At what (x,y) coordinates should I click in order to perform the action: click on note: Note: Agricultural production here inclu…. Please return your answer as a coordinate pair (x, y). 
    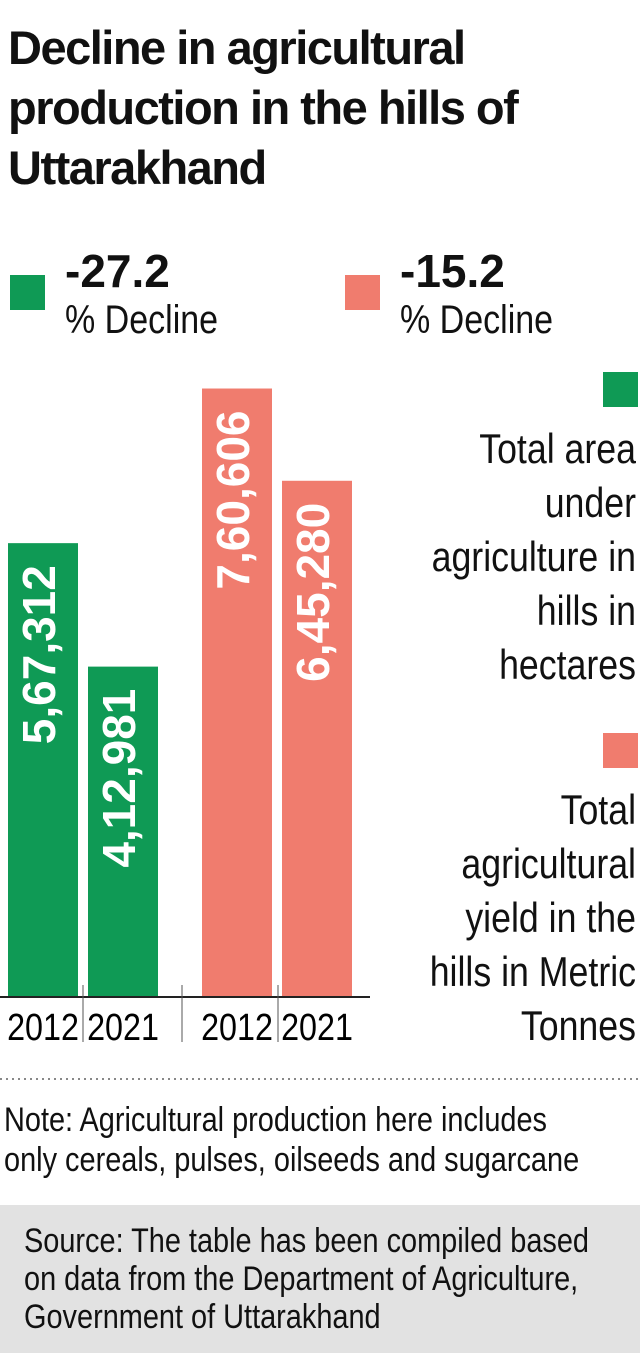
    Looking at the image, I should click on (292, 1140).